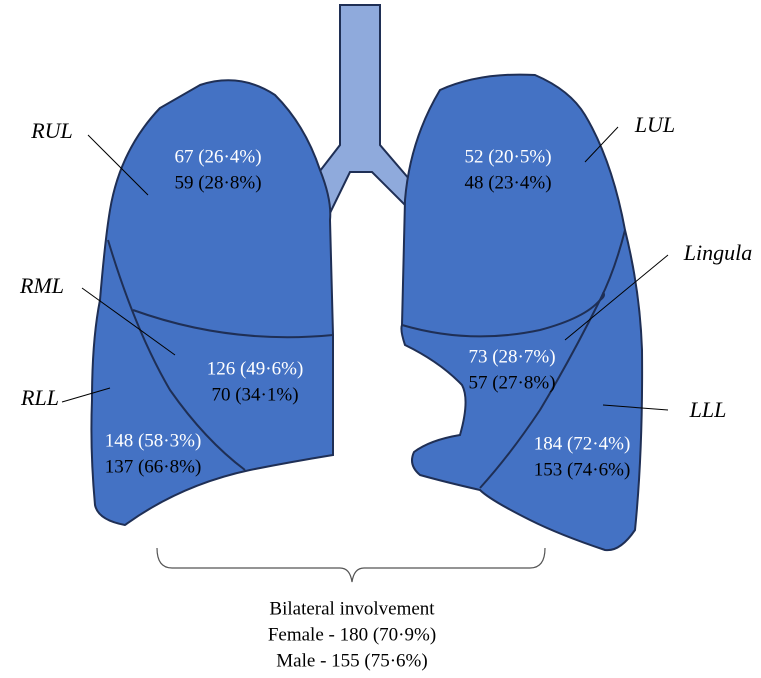 Image resolution: width=761 pixels, height=678 pixels. I want to click on lobe-label: LUL, so click(654, 124).